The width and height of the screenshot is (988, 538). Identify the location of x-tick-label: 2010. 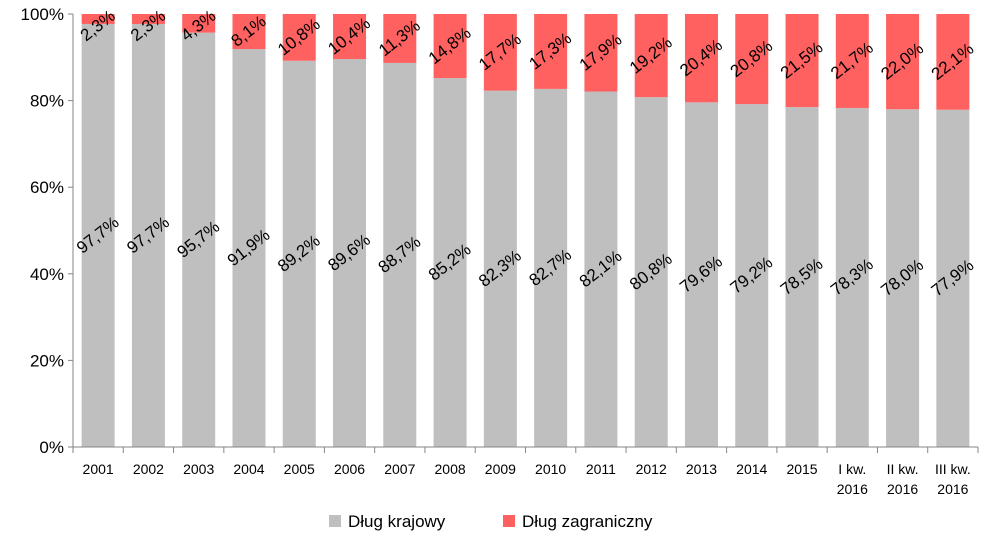
(550, 469).